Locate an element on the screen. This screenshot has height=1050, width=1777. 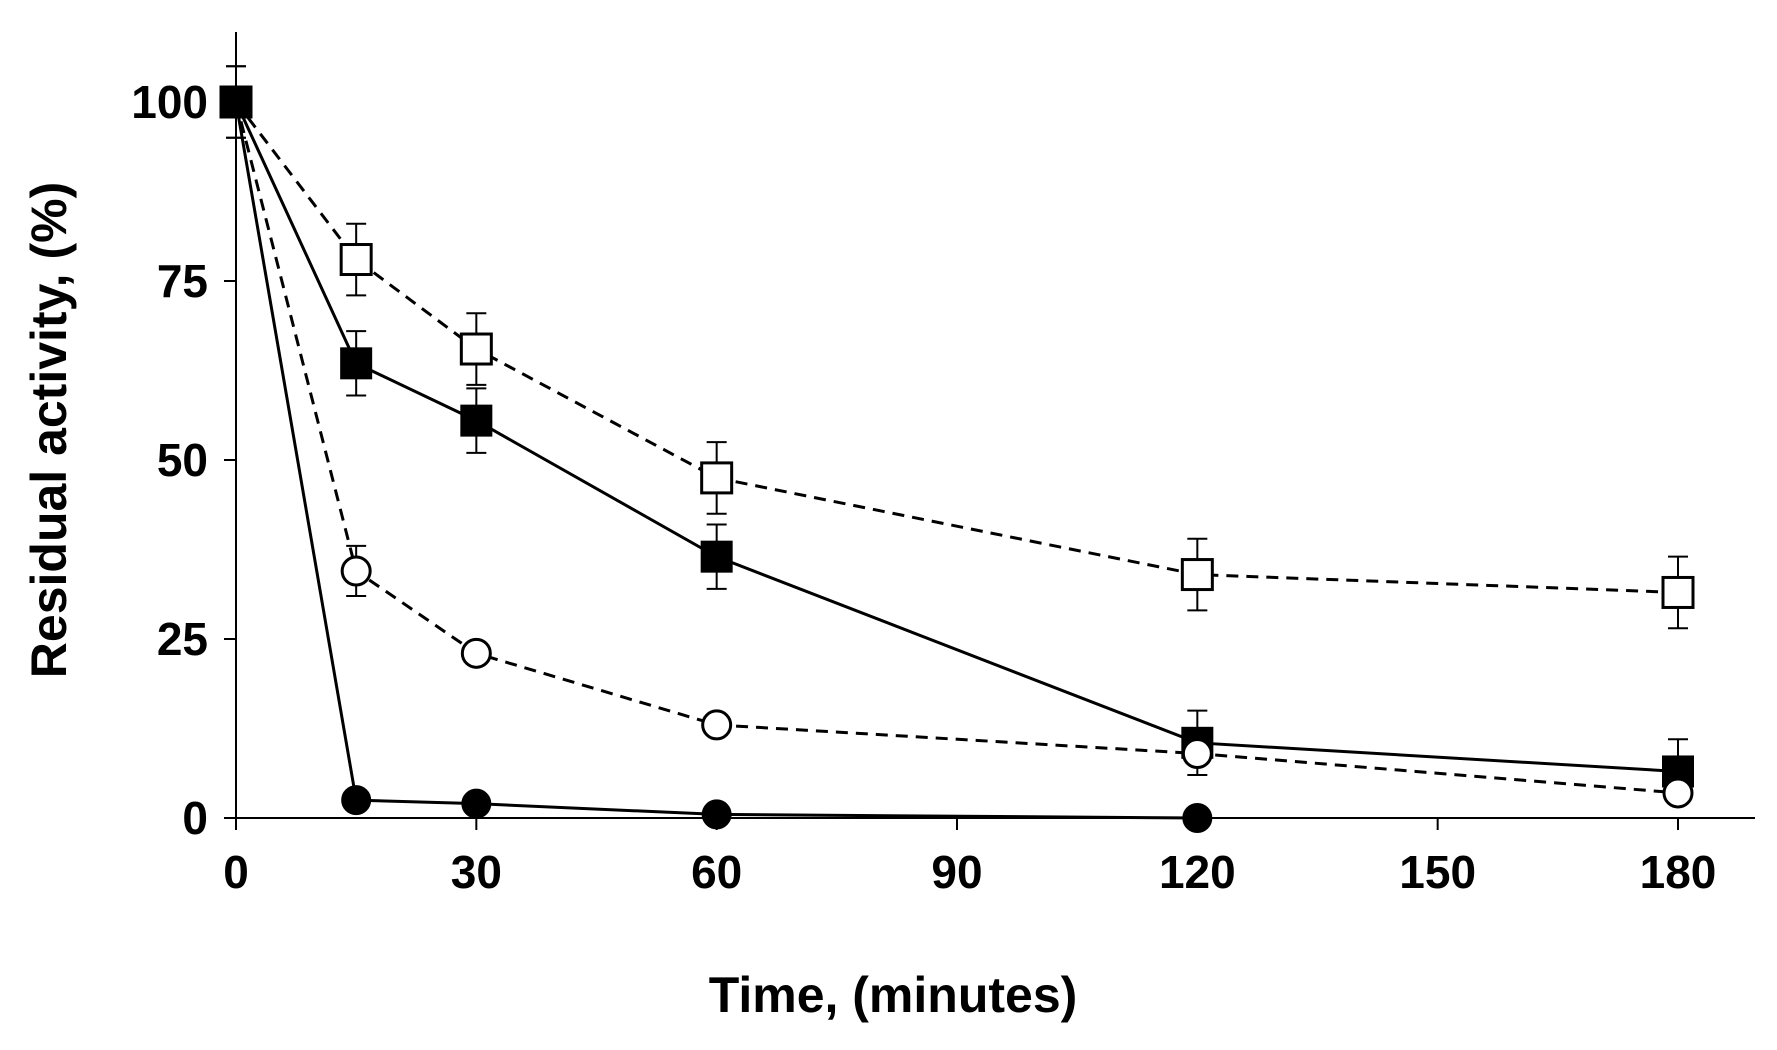
y-tick-label-25: 25 is located at coordinates (182, 639).